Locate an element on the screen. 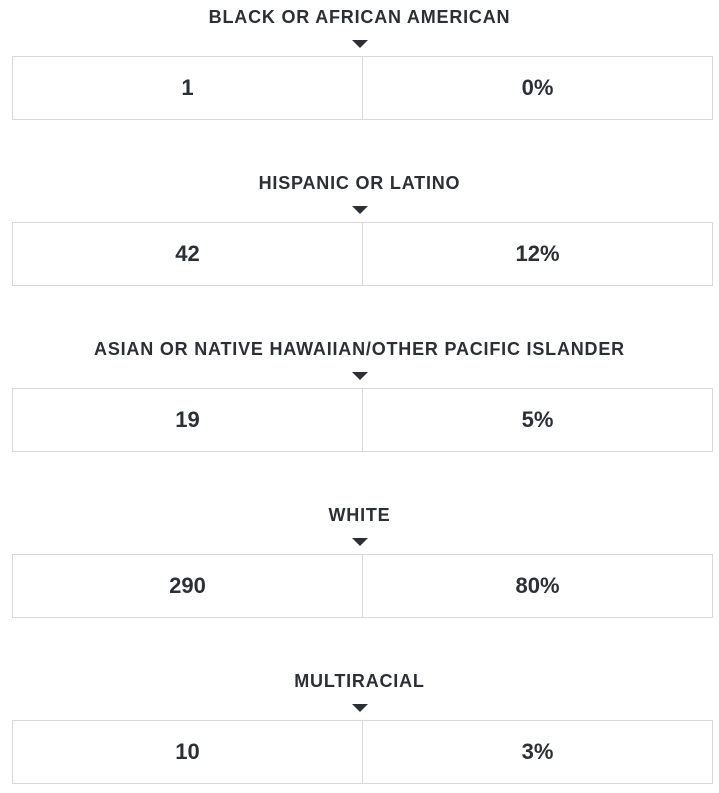 This screenshot has height=793, width=719. group-heading: WHITE is located at coordinates (359, 515).